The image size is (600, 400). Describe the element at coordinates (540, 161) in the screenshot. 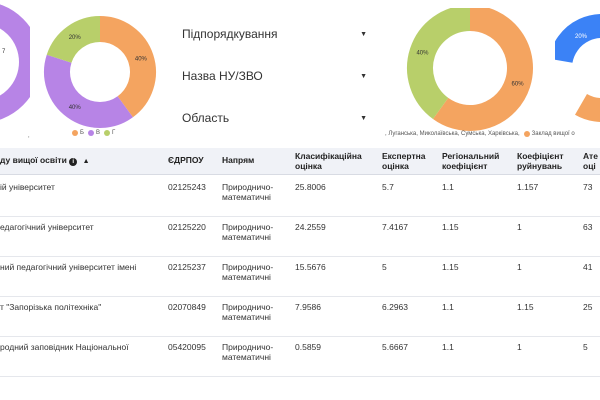

I see `column-header-ruin: Коефіцієнт руйнувань` at that location.